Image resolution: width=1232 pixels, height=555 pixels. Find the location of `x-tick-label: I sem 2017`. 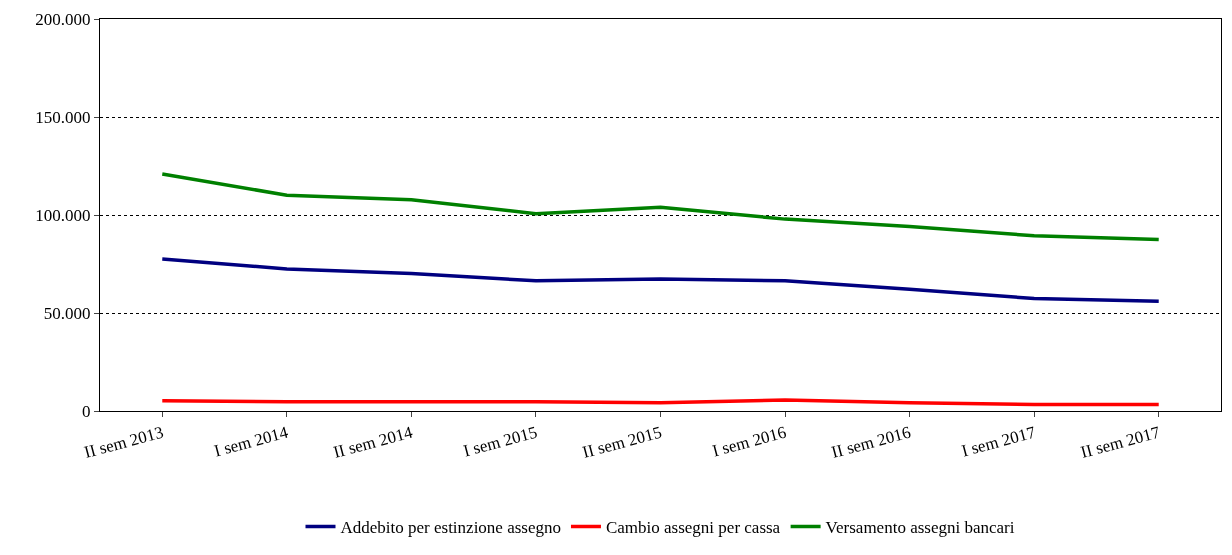

x-tick-label: I sem 2017 is located at coordinates (998, 441).